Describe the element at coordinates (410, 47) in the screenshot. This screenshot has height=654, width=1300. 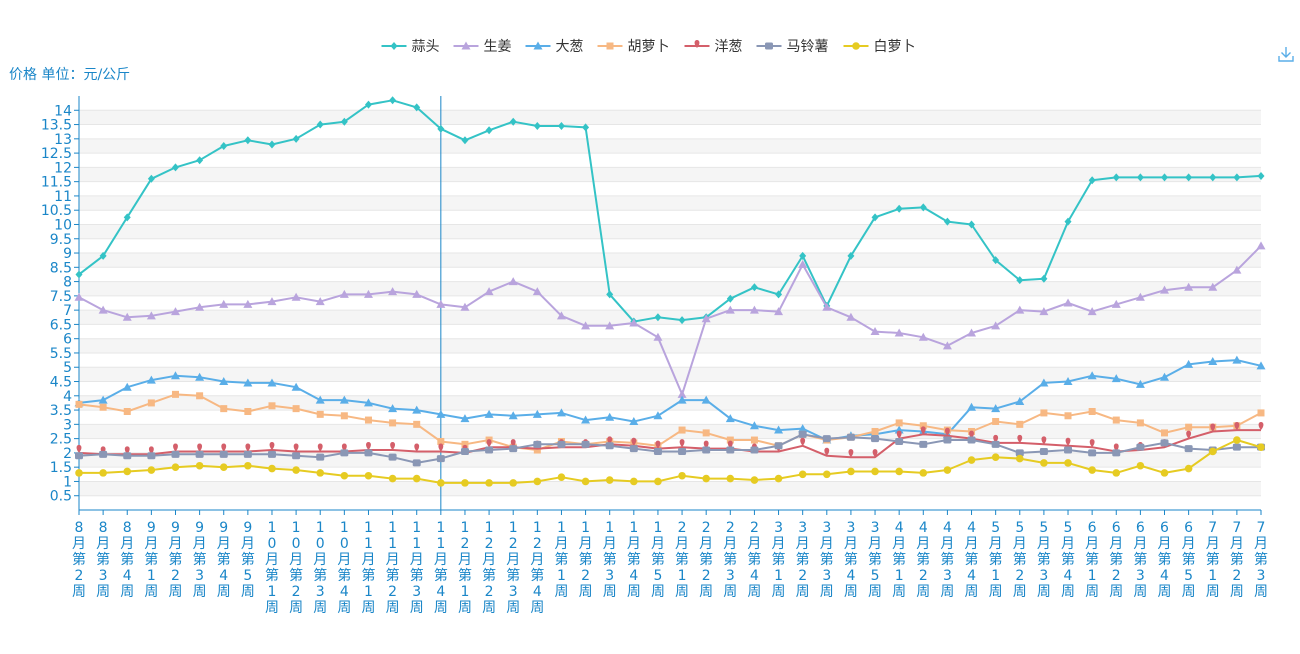
I see `legend-item-蒜头: 蒜头` at that location.